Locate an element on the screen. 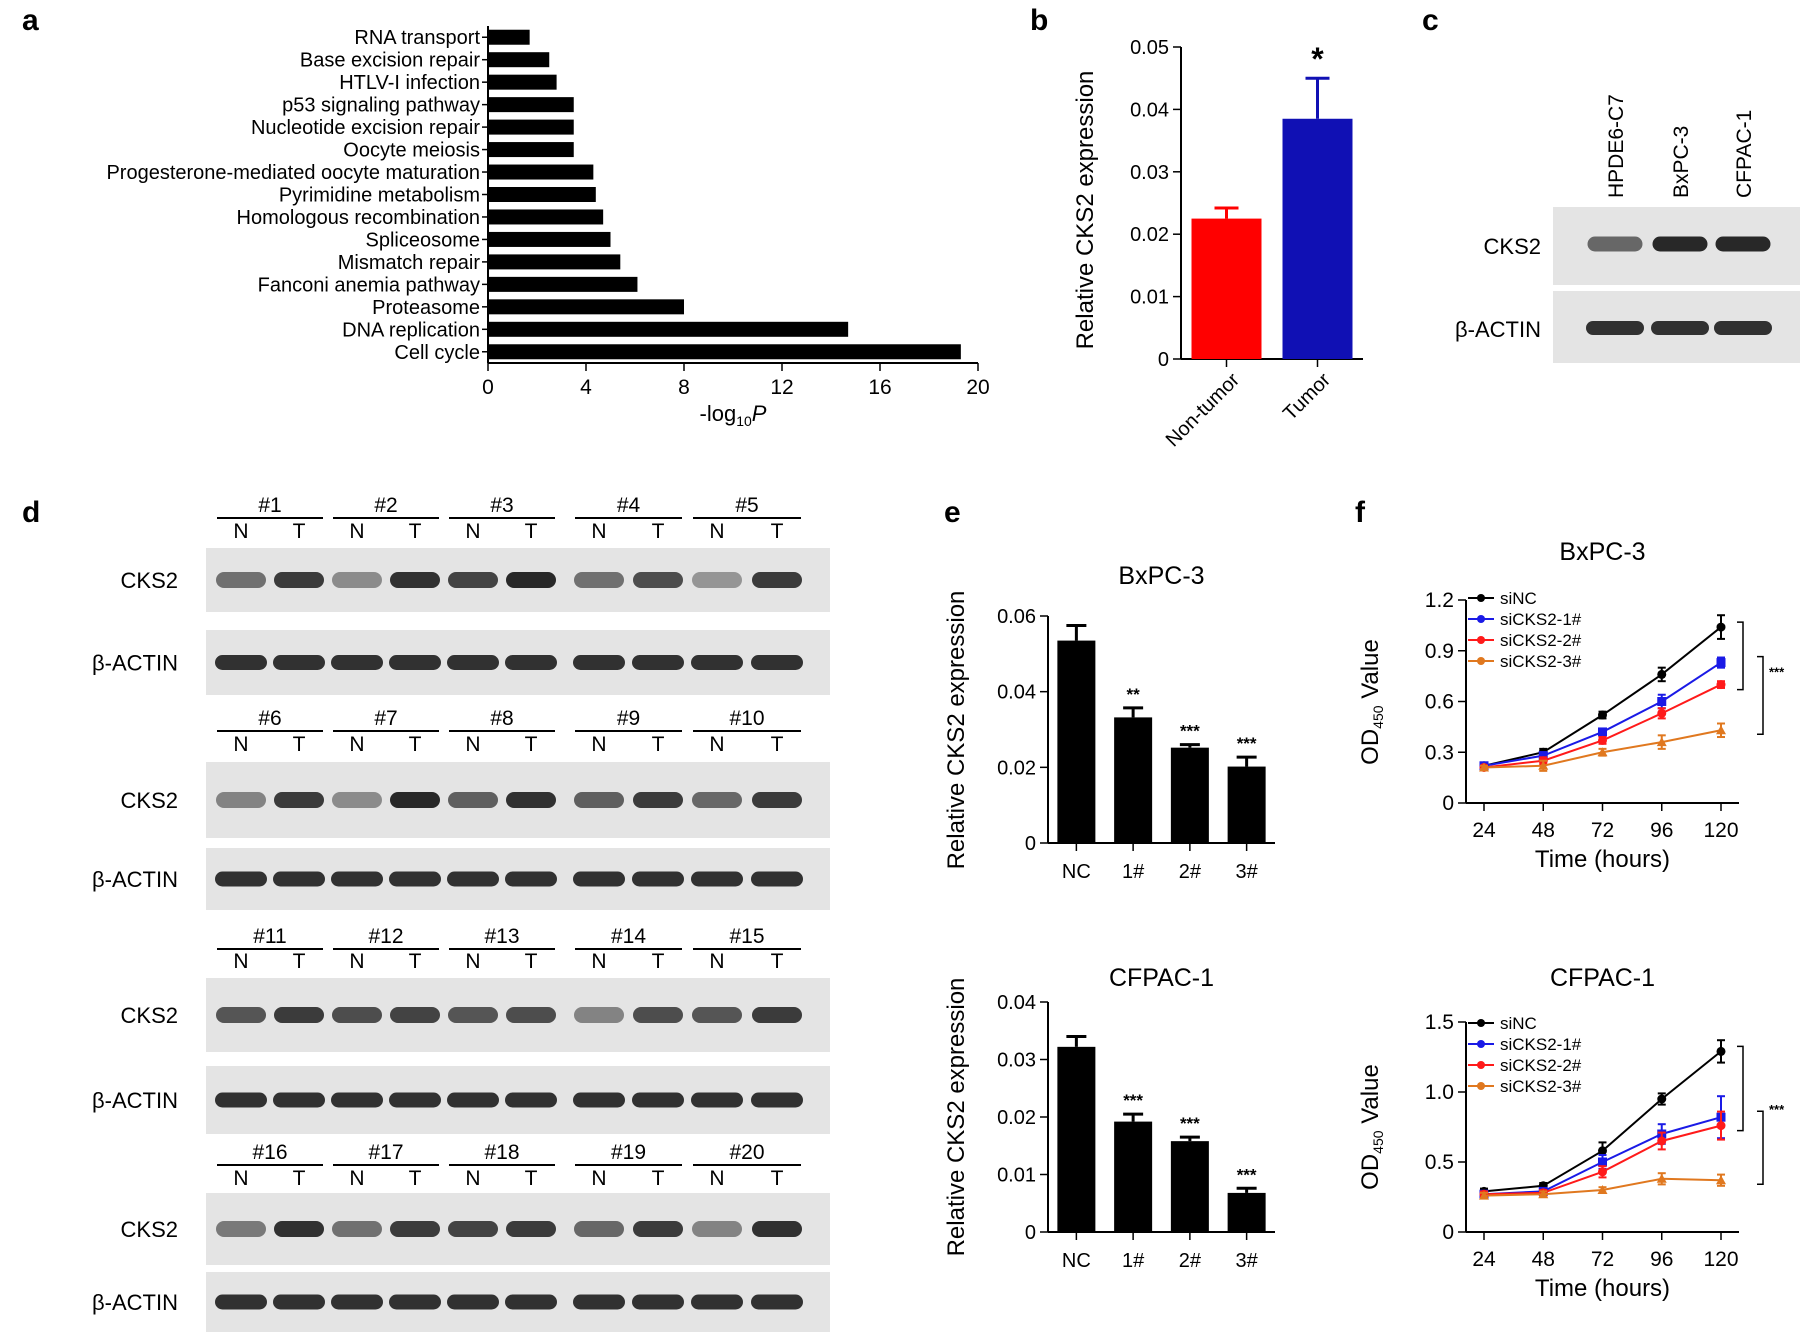  x-tick-label: 24 is located at coordinates (1484, 1259).